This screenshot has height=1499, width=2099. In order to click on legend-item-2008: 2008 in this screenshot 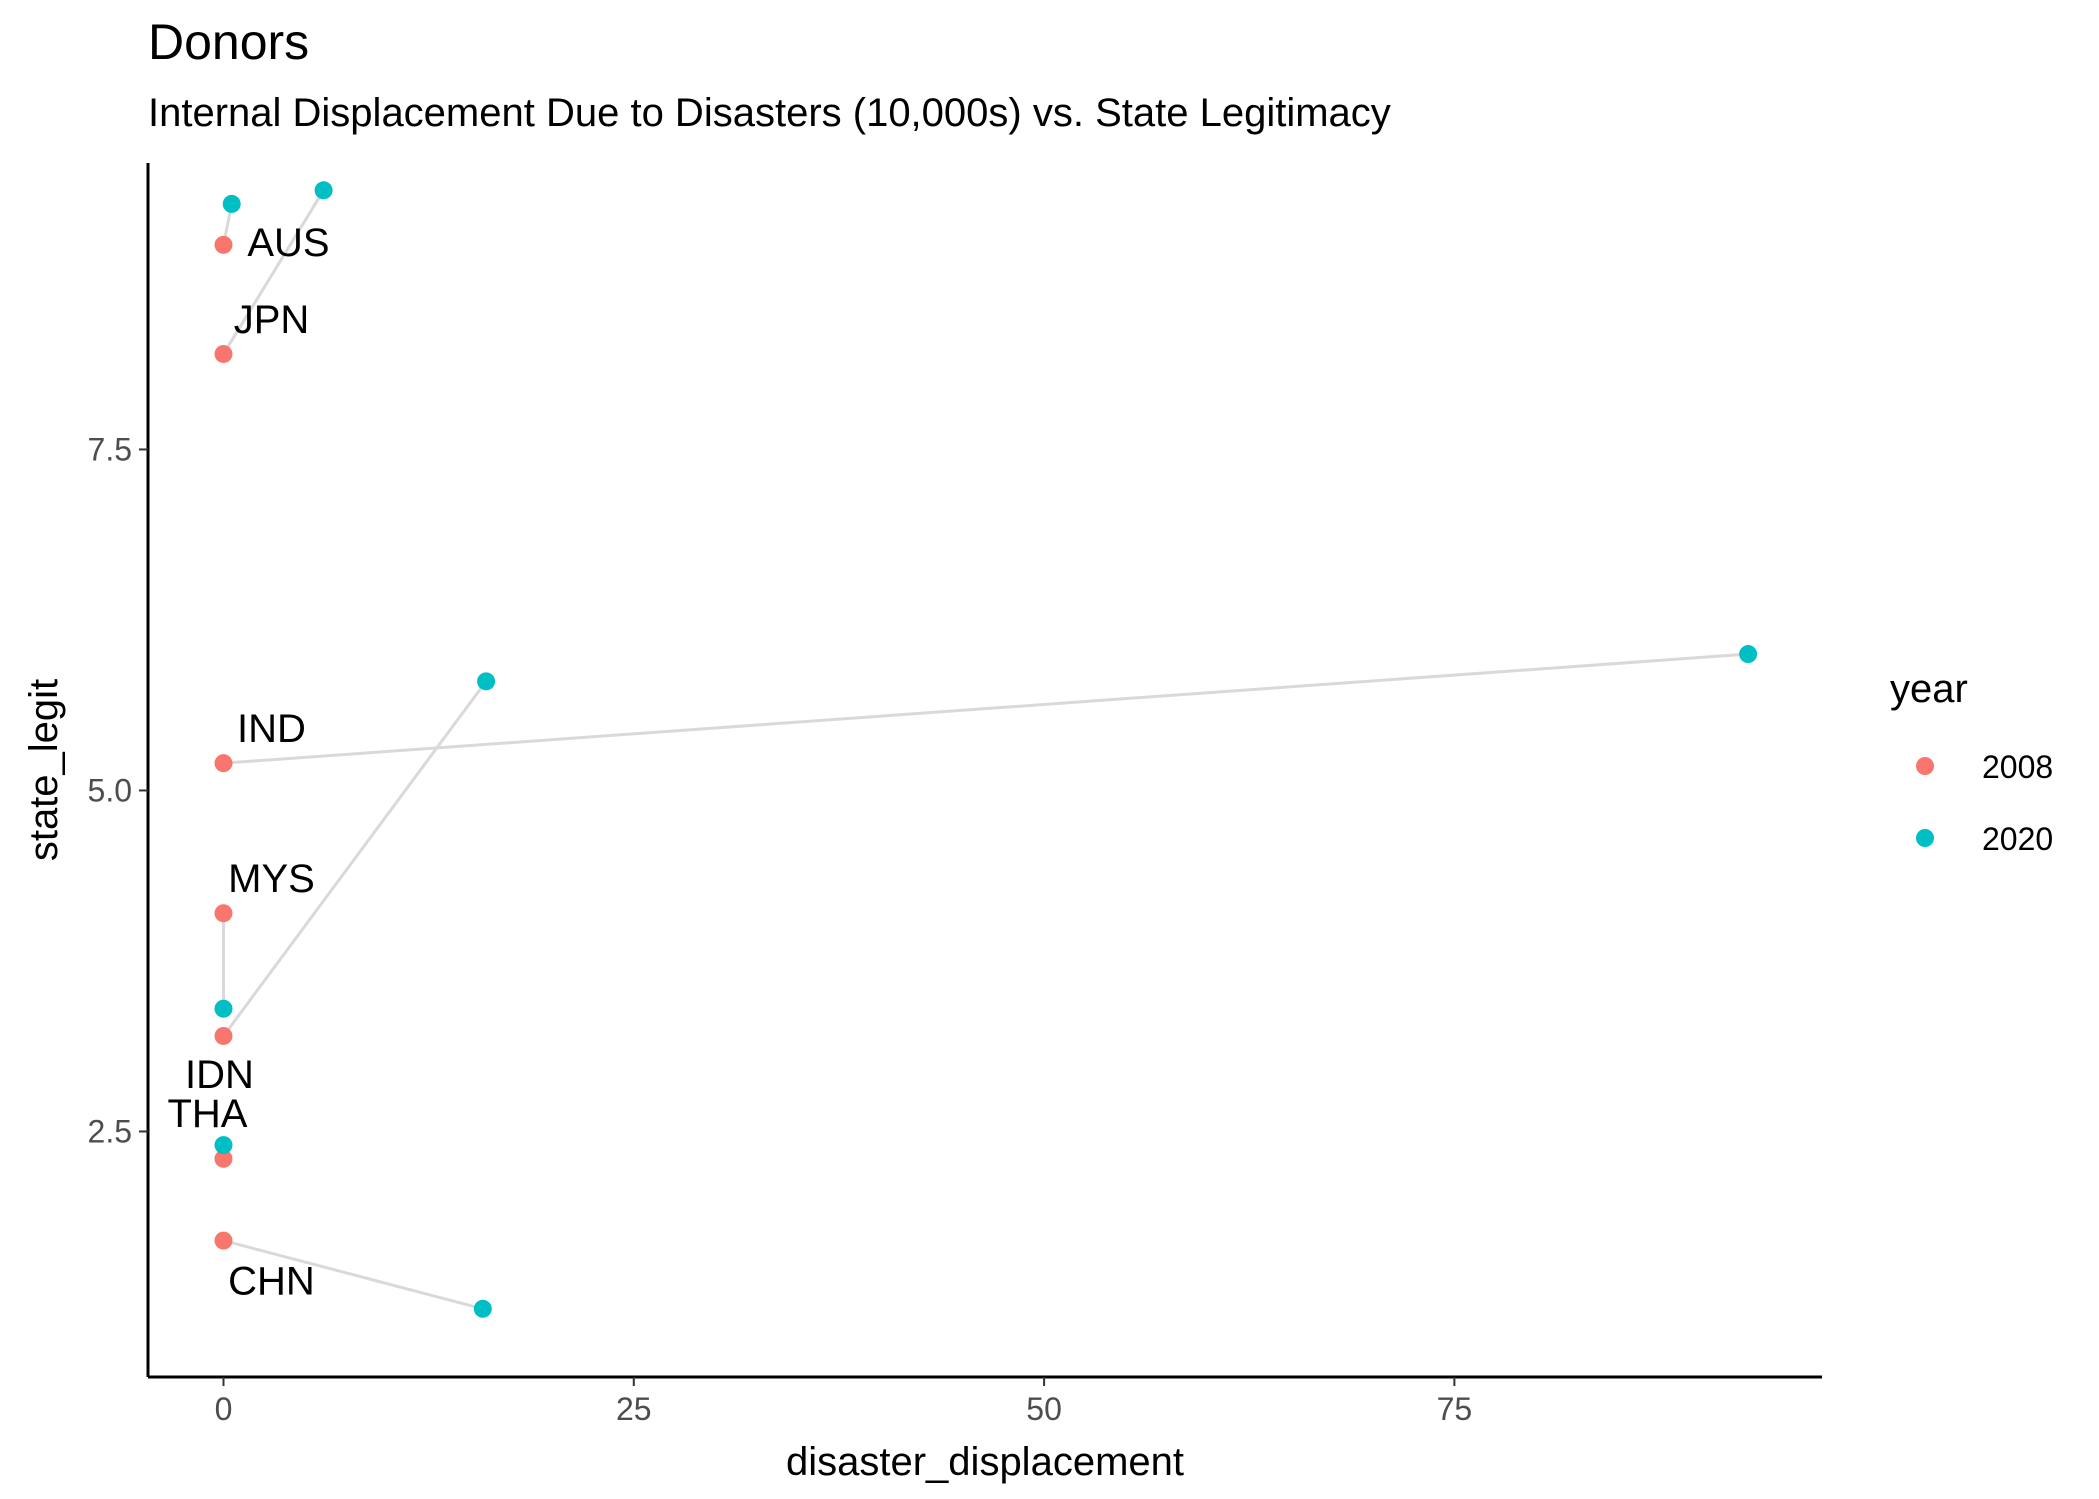, I will do `click(1984, 767)`.